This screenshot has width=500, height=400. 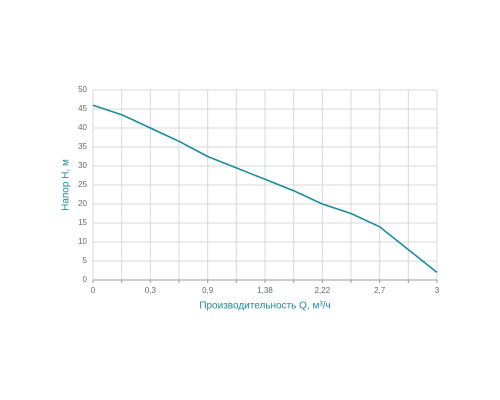 What do you see at coordinates (82, 203) in the screenshot?
I see `y-tick-label: 20` at bounding box center [82, 203].